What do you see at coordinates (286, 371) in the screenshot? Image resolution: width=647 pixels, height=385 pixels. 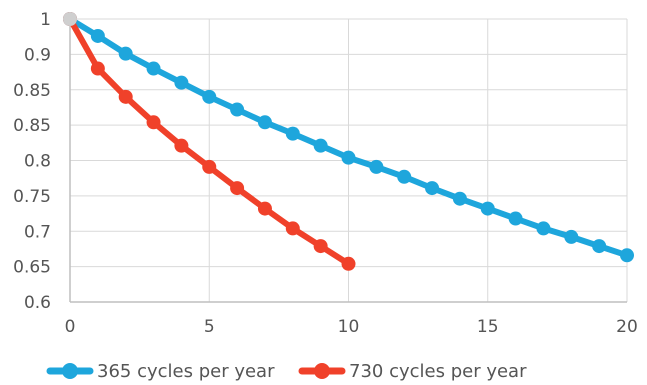 I see `legend: 365 cycles per year 730 cycles per year` at bounding box center [286, 371].